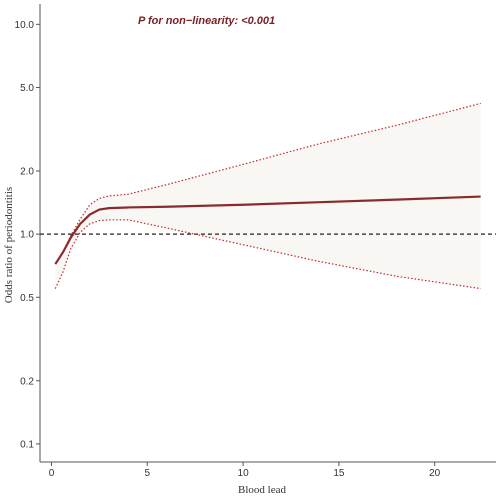 Image resolution: width=498 pixels, height=498 pixels. Describe the element at coordinates (148, 473) in the screenshot. I see `x-tick-label: 5` at that location.